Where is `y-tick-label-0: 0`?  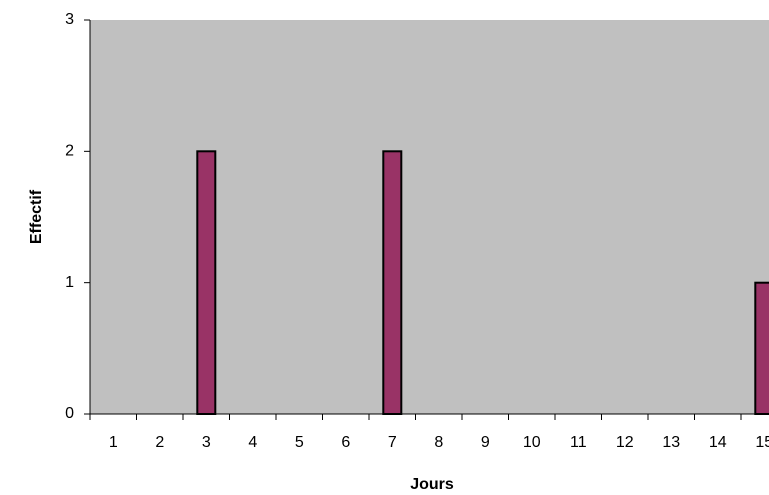 y-tick-label-0: 0 is located at coordinates (69, 413).